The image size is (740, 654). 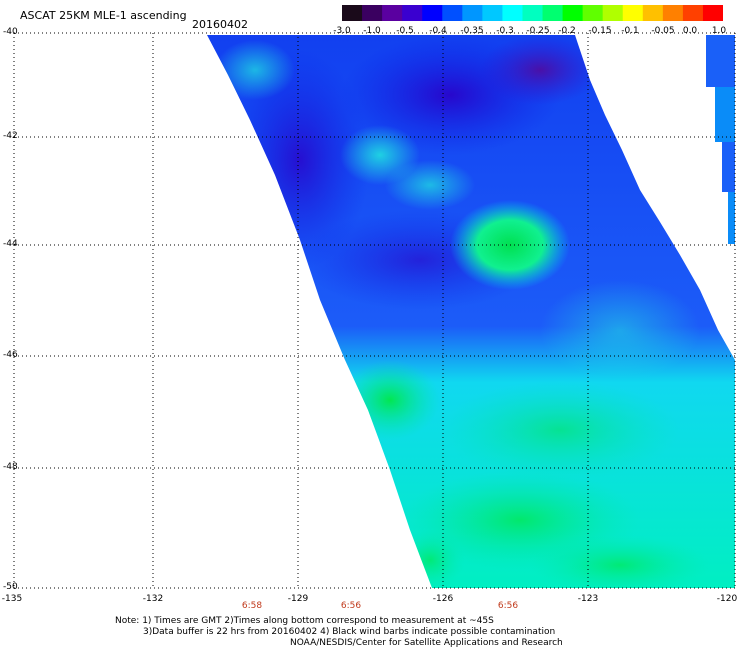 What do you see at coordinates (10, 136) in the screenshot?
I see `lat-label: -42` at bounding box center [10, 136].